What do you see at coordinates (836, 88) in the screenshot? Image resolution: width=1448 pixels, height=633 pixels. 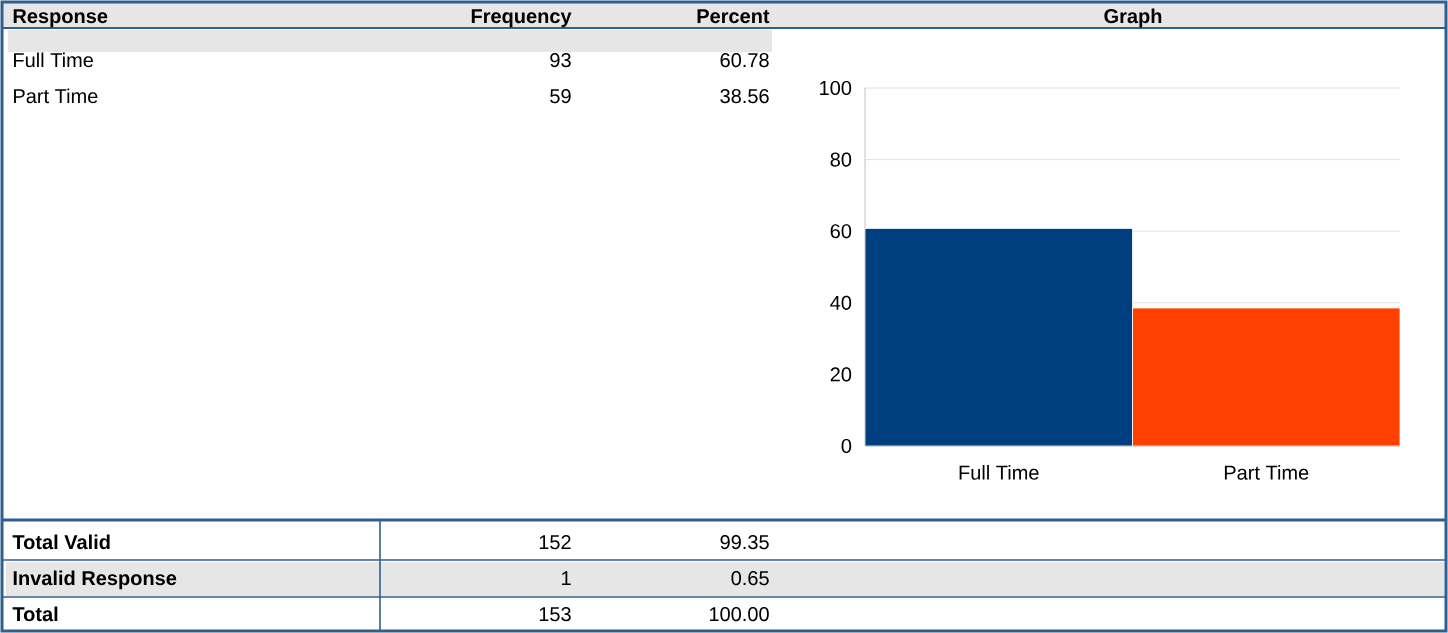 I see `y-tick-label: 100` at bounding box center [836, 88].